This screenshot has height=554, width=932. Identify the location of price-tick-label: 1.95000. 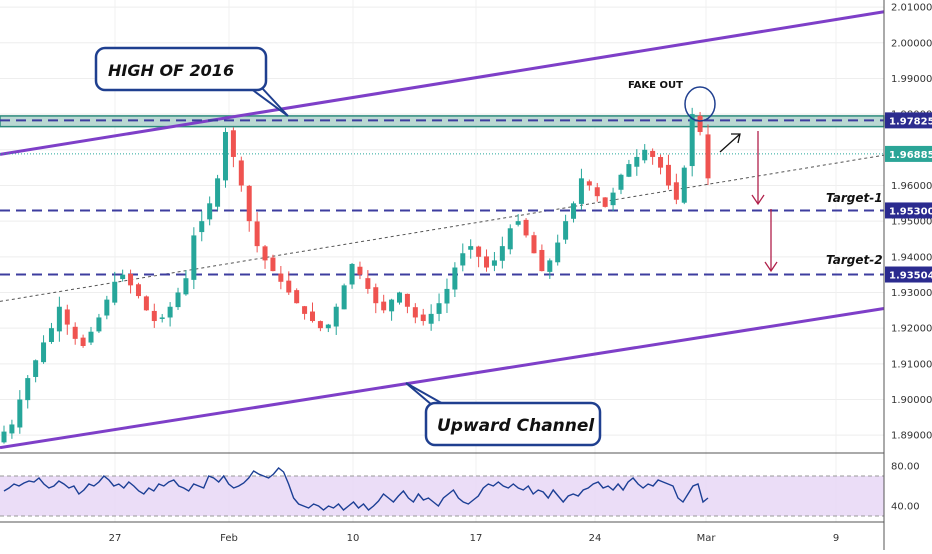
(911, 222).